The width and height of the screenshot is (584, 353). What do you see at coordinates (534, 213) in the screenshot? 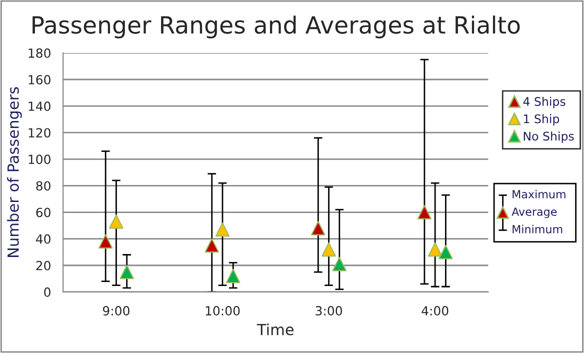
I see `text: Average` at bounding box center [534, 213].